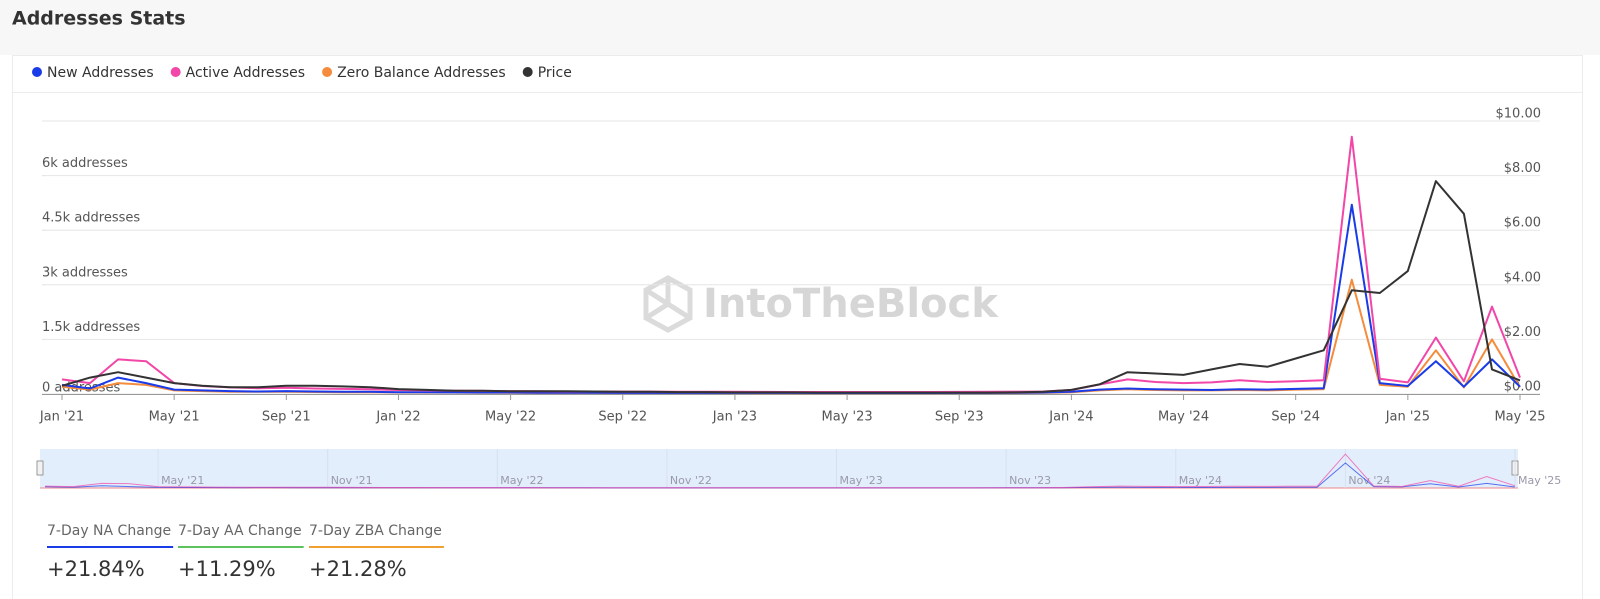 This screenshot has width=1600, height=599. I want to click on watermark-text: IntoTheBlock, so click(851, 304).